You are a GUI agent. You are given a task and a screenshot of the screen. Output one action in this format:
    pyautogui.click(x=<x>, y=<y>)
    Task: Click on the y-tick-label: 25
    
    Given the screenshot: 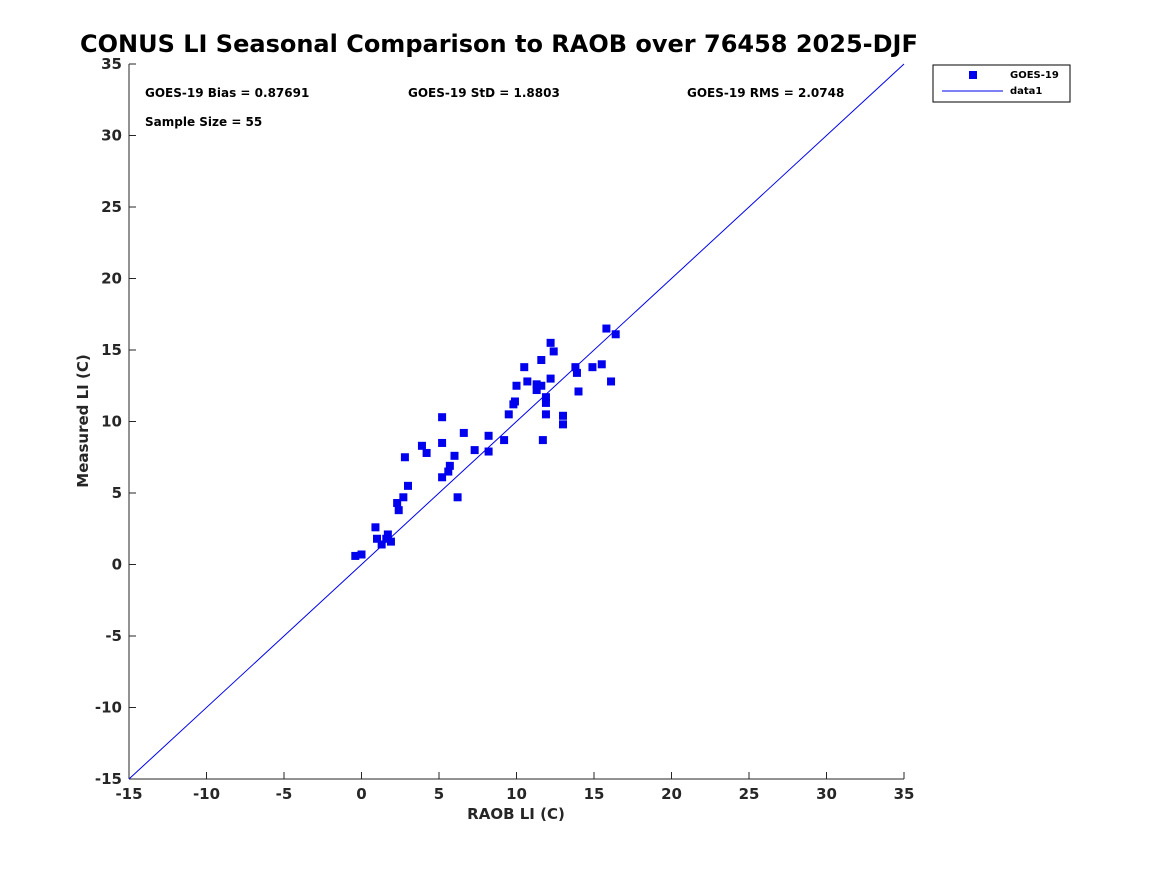 What is the action you would take?
    pyautogui.click(x=111, y=207)
    